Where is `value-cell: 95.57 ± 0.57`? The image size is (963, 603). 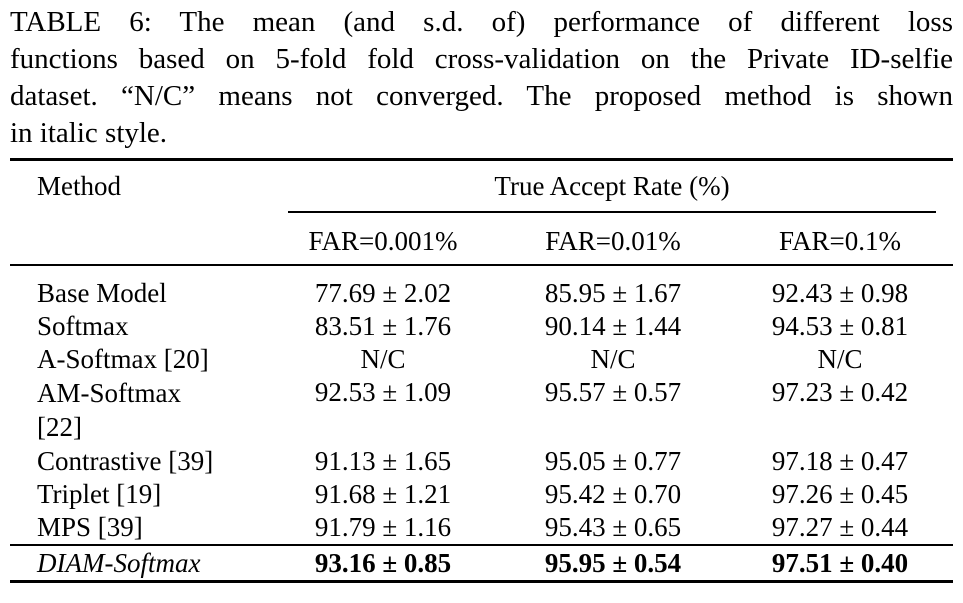
value-cell: 95.57 ± 0.57 is located at coordinates (613, 392).